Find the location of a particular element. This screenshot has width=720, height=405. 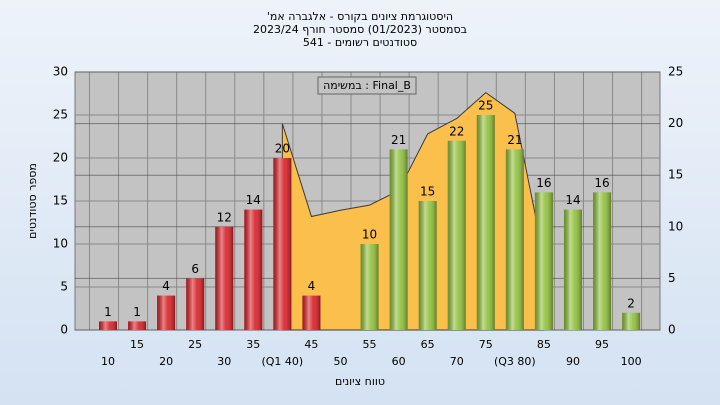

x-tick-label: 60 is located at coordinates (399, 361).